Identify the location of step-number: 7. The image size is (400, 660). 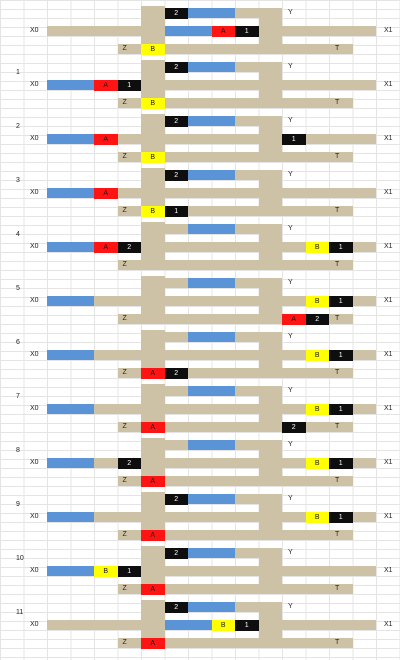
(18, 396).